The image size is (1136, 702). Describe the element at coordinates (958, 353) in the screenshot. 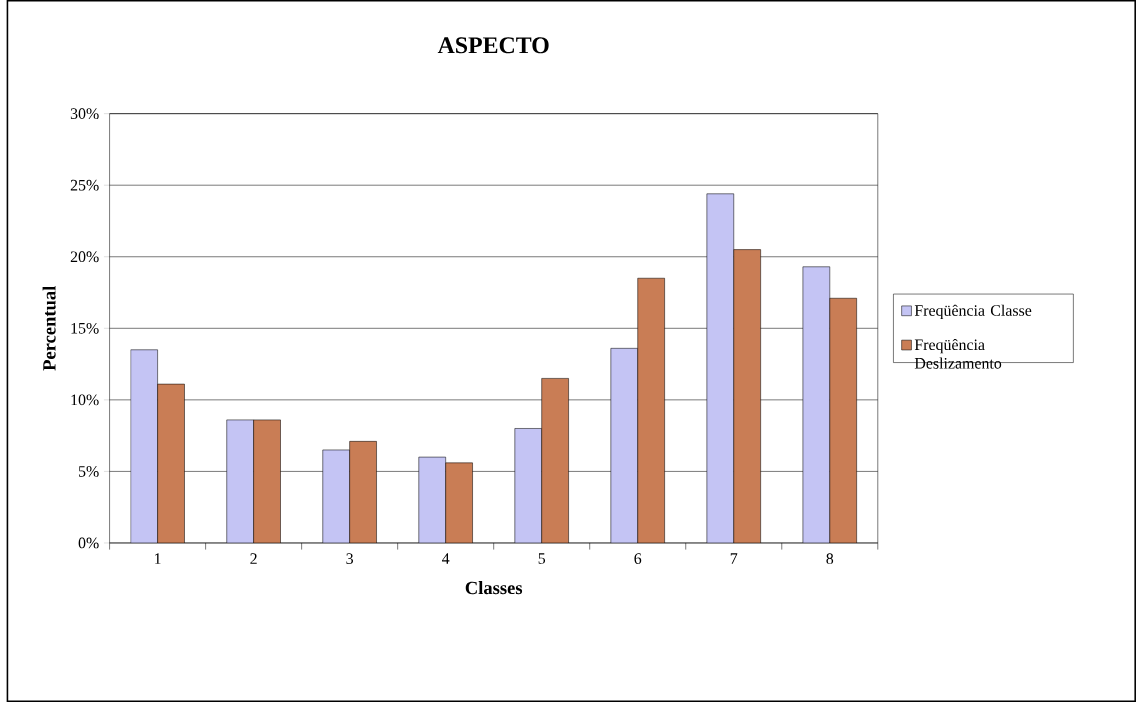

I see `legend-label: Freqüência Deslizamento` at that location.